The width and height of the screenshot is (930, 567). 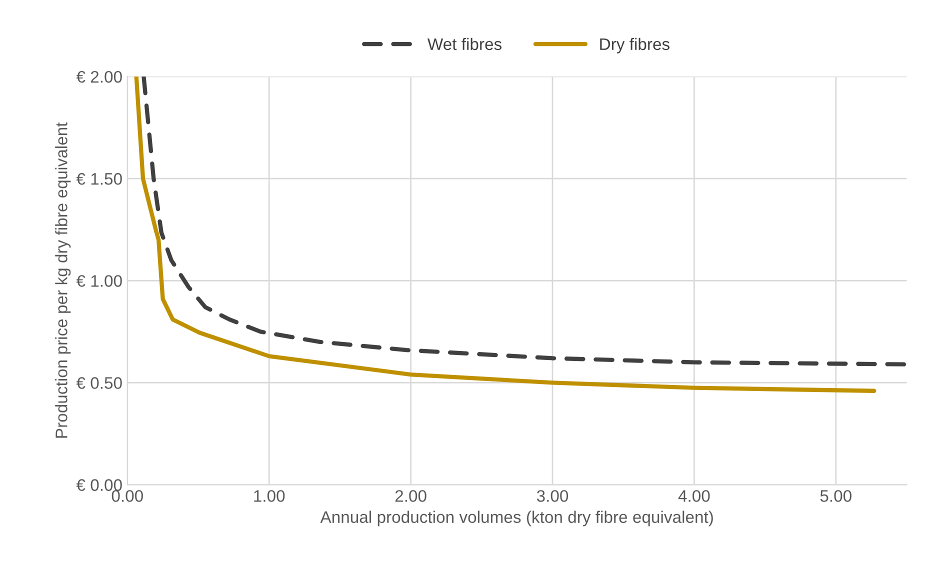 I want to click on x-tick-label: 3.00, so click(x=552, y=496).